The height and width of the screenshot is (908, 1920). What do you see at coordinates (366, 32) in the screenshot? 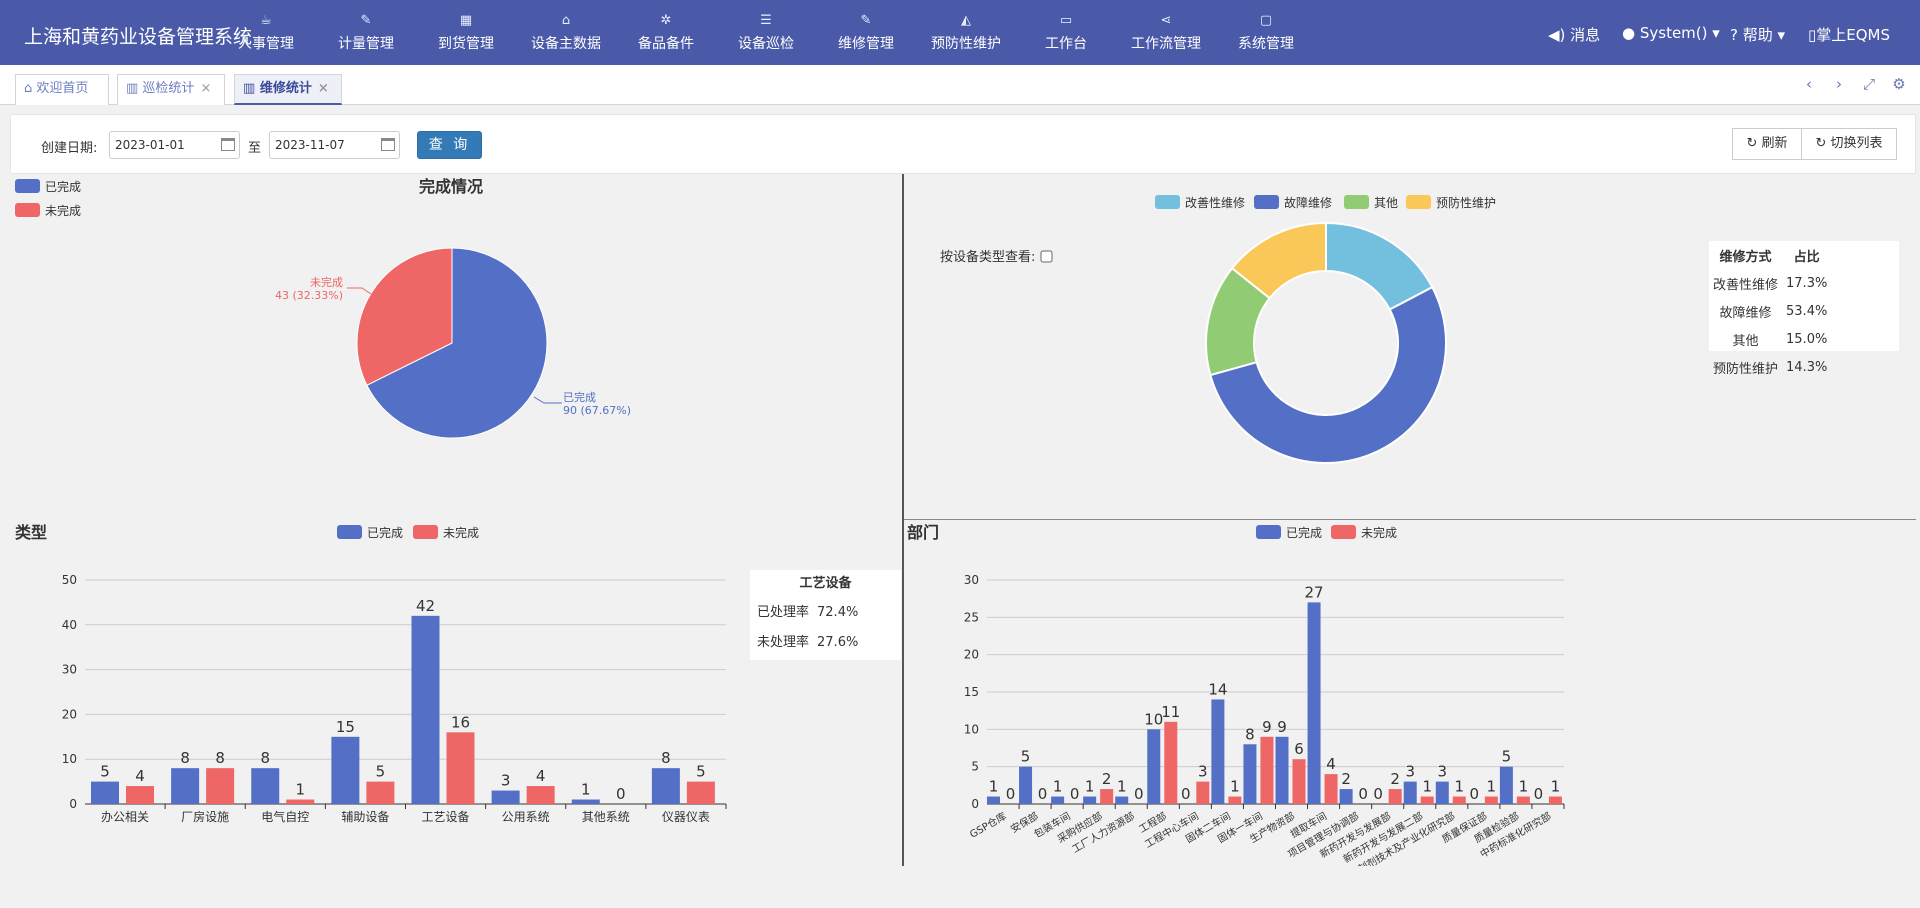
I see `nav-item: ✎ 计量管理` at bounding box center [366, 32].